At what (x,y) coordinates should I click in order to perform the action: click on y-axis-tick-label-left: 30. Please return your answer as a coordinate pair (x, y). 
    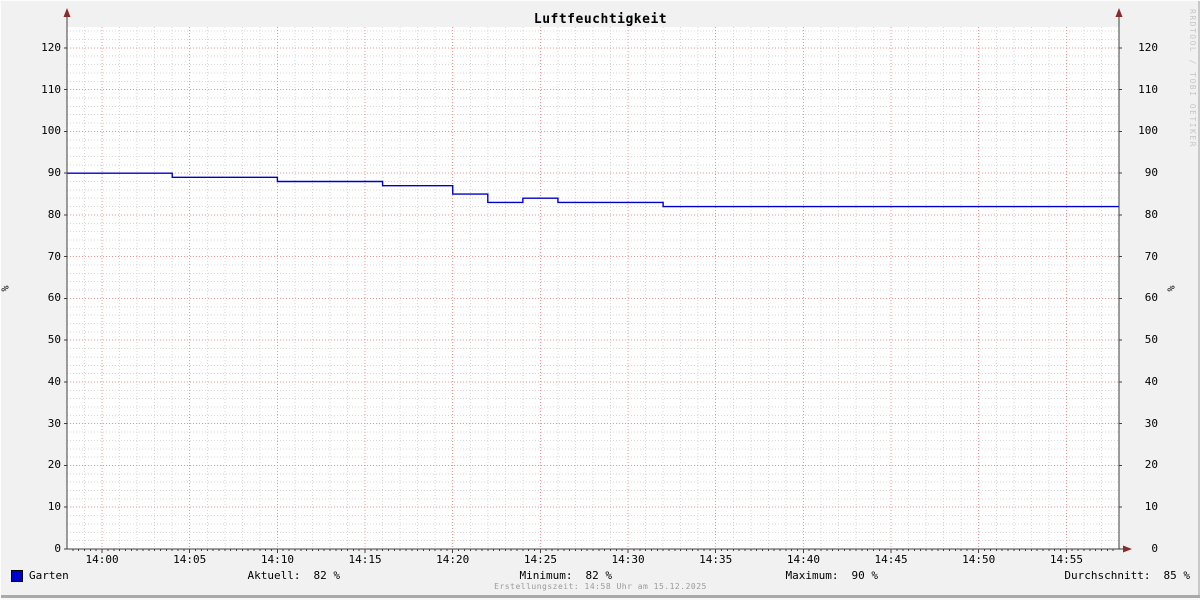
    Looking at the image, I should click on (54, 423).